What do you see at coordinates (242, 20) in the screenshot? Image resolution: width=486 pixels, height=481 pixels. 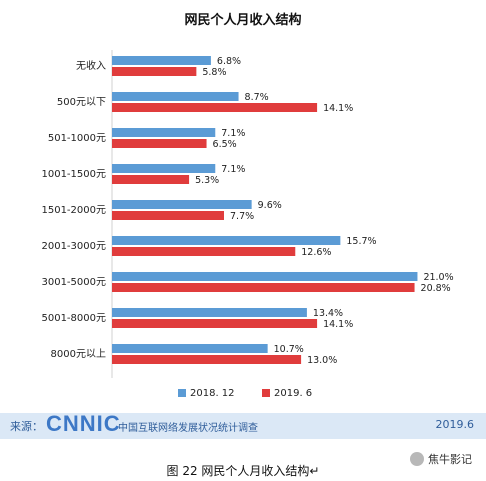 I see `chart-title: 网民个人月收入结构` at bounding box center [242, 20].